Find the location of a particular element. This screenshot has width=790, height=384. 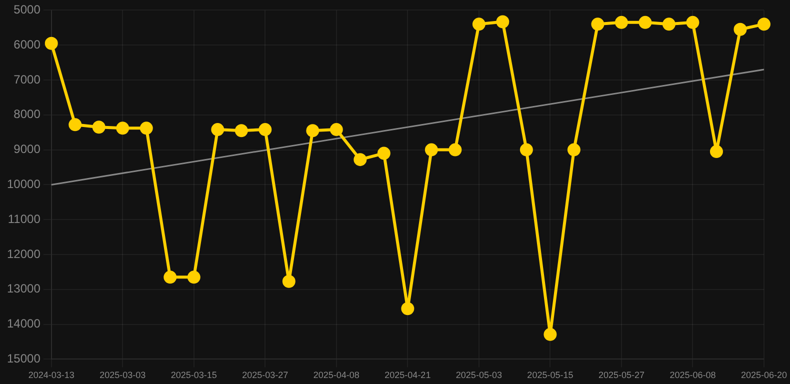

x-tick-label: 2025-04-21 is located at coordinates (407, 375).